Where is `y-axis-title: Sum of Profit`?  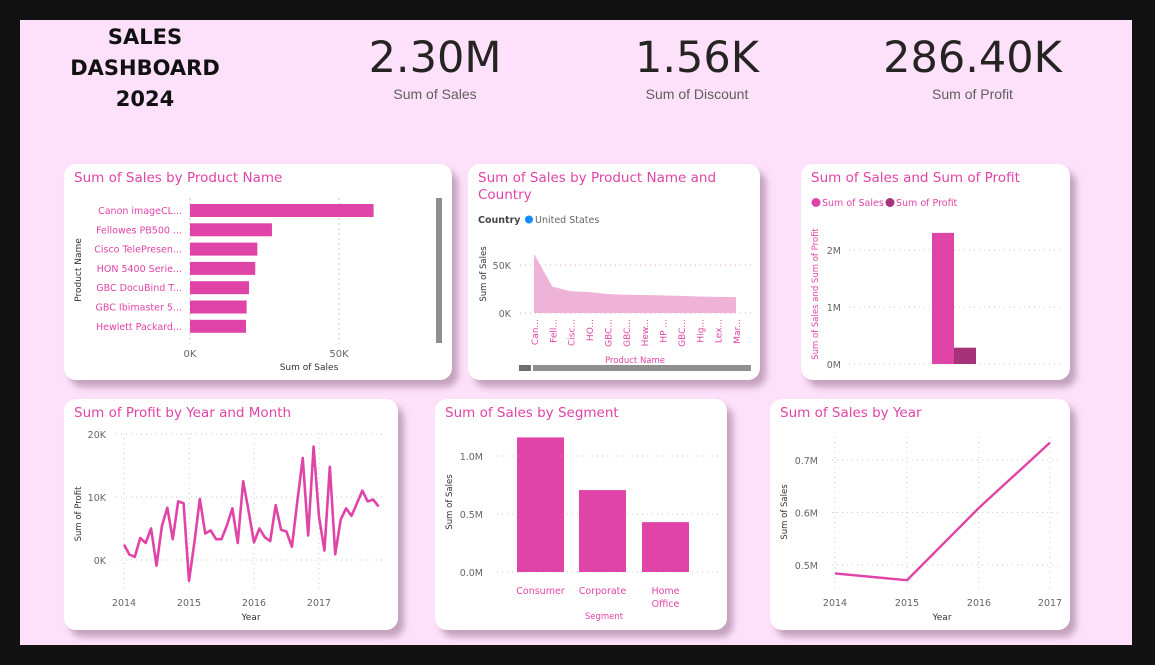 y-axis-title: Sum of Profit is located at coordinates (79, 513).